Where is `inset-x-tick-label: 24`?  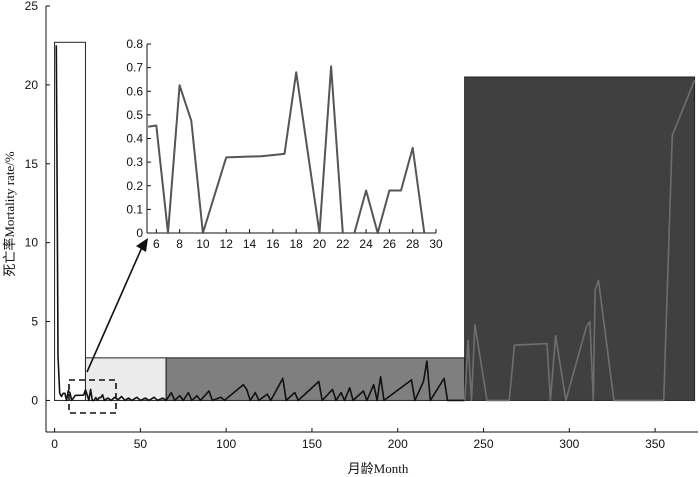 inset-x-tick-label: 24 is located at coordinates (366, 244).